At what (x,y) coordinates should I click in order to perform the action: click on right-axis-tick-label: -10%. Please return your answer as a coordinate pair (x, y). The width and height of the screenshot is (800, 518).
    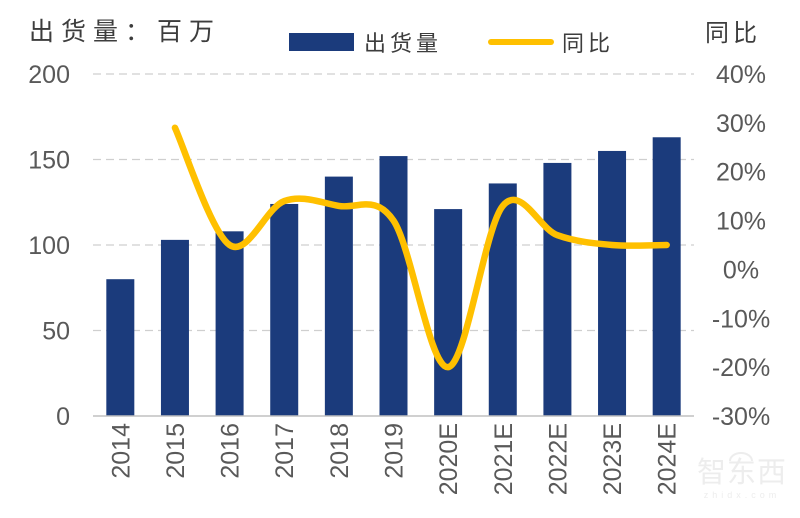
    Looking at the image, I should click on (741, 319).